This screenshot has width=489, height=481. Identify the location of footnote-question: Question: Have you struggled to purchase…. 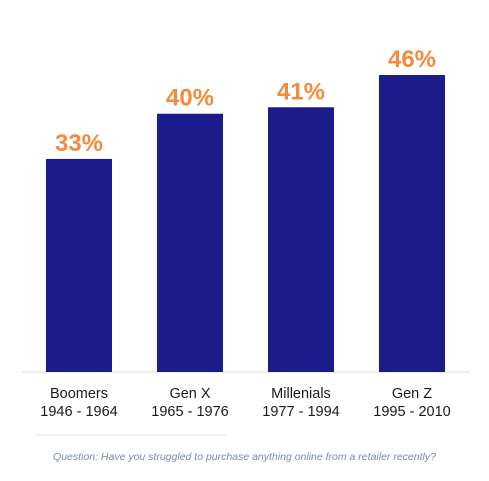
(244, 457).